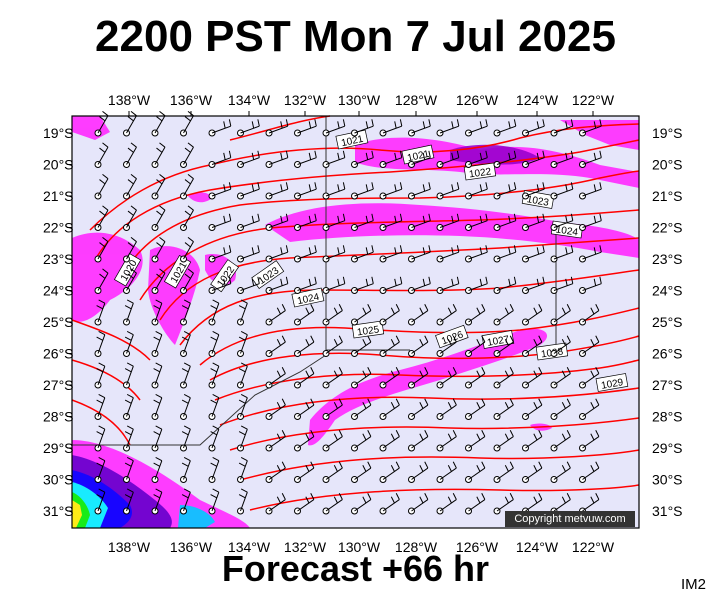 This screenshot has height=600, width=711. Describe the element at coordinates (58, 480) in the screenshot. I see `latitude-label-left: 30°S` at that location.